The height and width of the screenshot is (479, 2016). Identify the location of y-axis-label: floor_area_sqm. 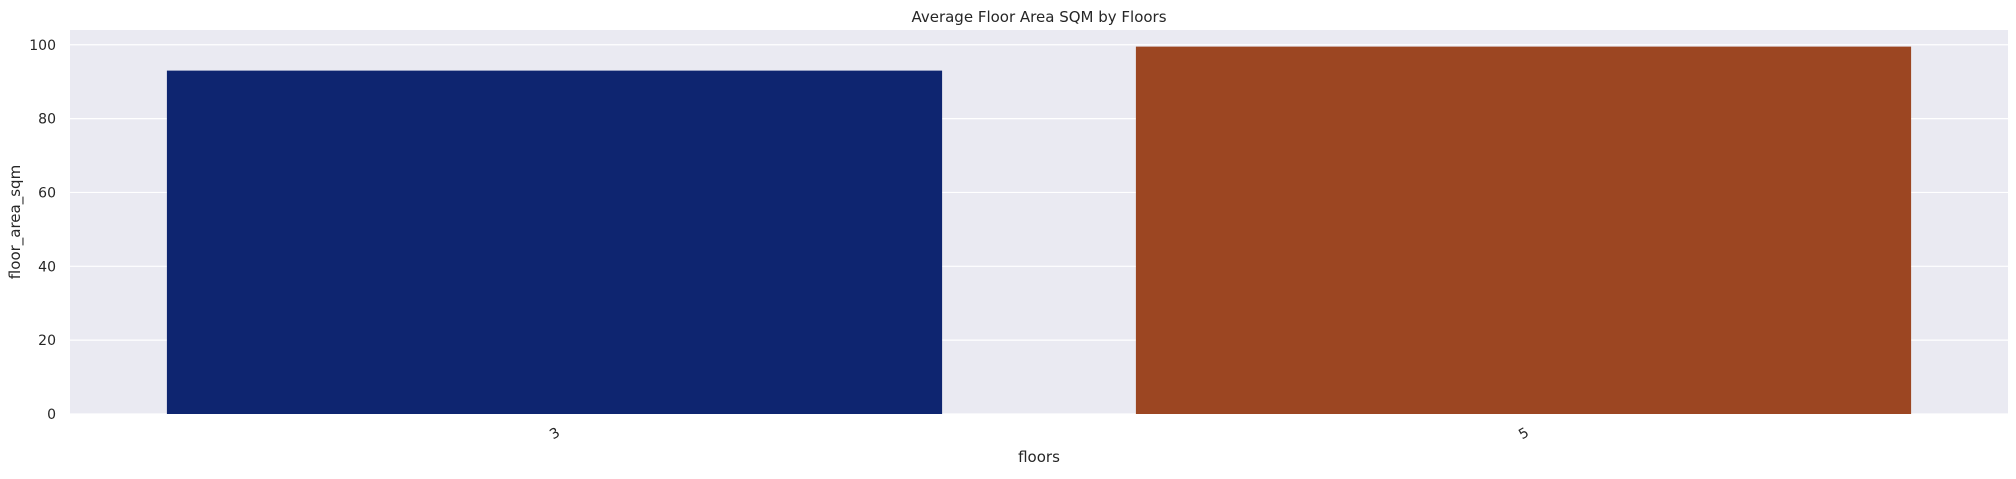
(15, 222).